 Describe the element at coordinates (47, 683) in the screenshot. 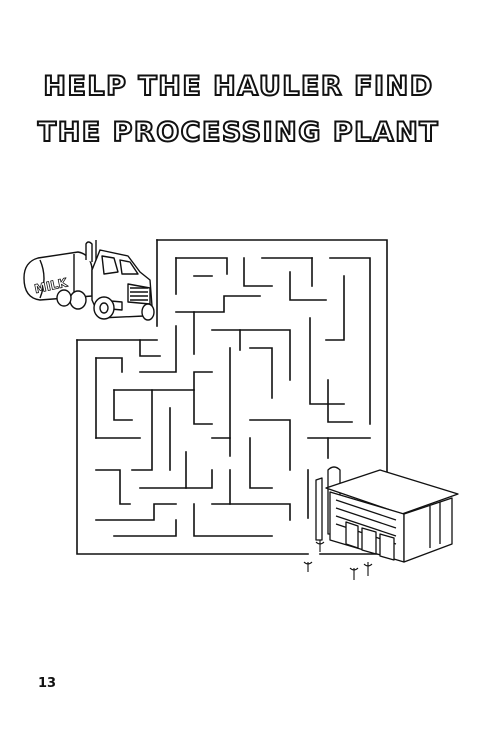

I see `page-number: 13` at that location.